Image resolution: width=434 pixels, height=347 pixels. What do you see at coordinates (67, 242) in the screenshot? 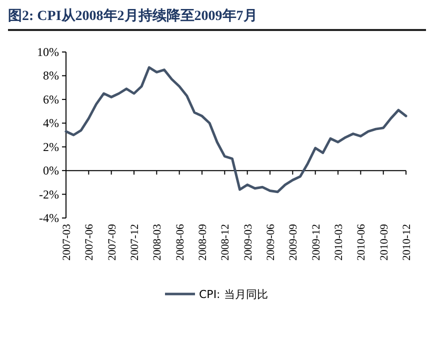
I see `x-tick-label: 2007-03` at bounding box center [67, 242].